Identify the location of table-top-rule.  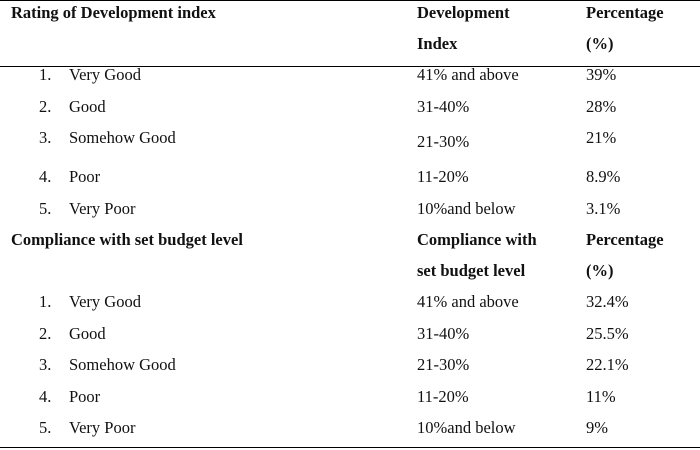
(350, 0).